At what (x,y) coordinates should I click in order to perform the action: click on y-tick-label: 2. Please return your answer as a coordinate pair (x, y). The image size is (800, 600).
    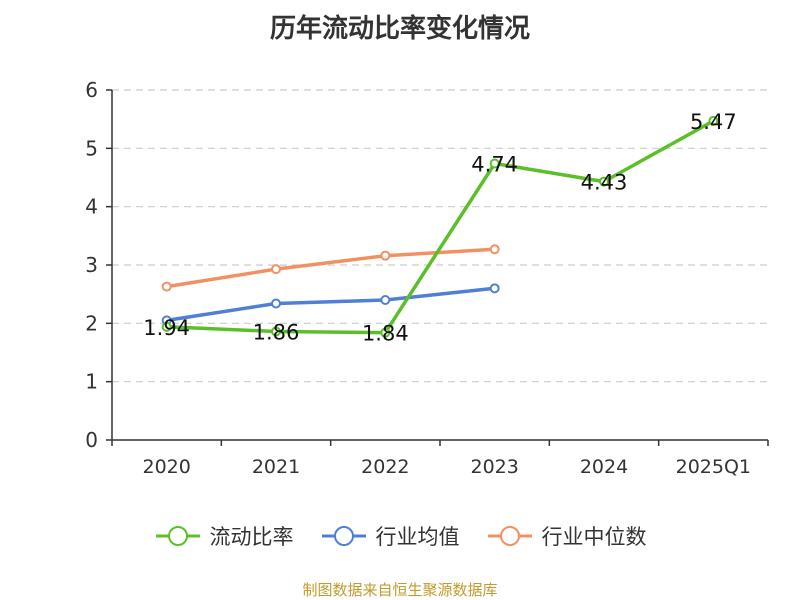
    Looking at the image, I should click on (91, 323).